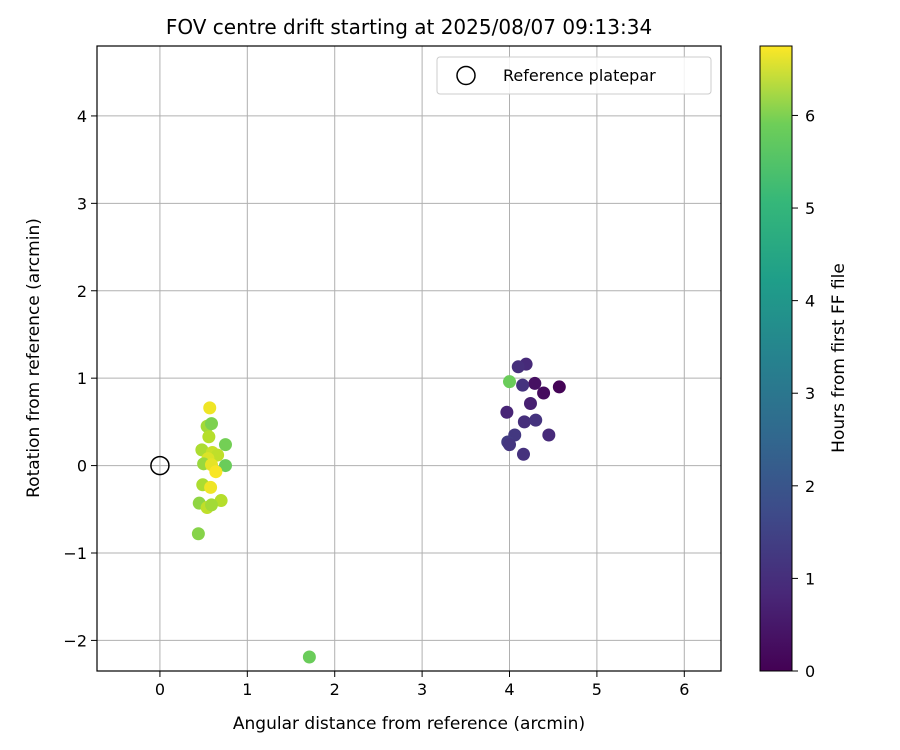 The image size is (900, 750). I want to click on legend: Reference platepar, so click(574, 75).